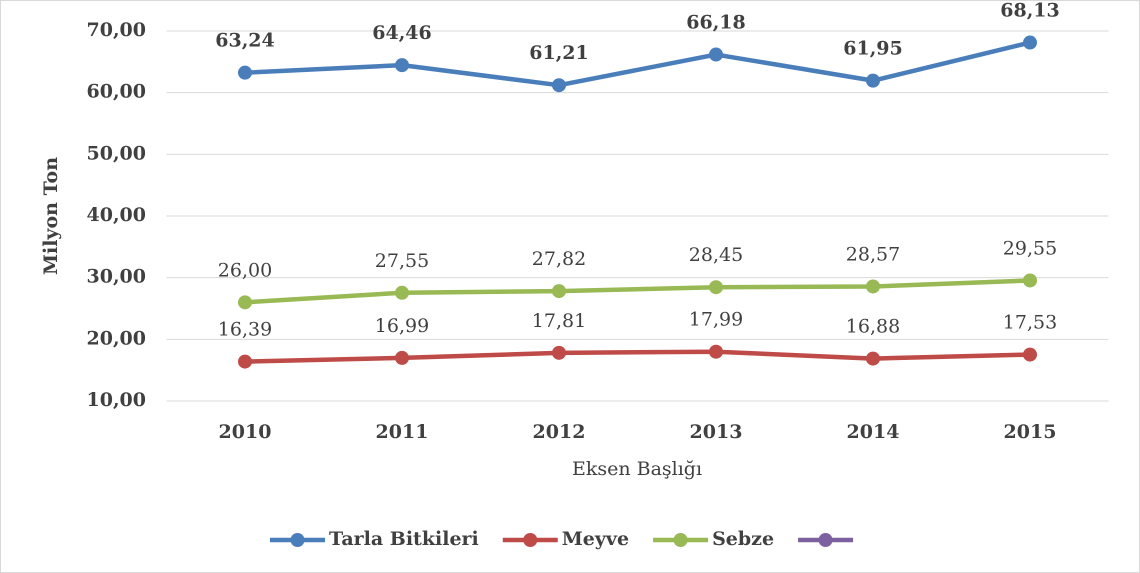 The image size is (1140, 573). What do you see at coordinates (716, 320) in the screenshot?
I see `data-label: 17,99` at bounding box center [716, 320].